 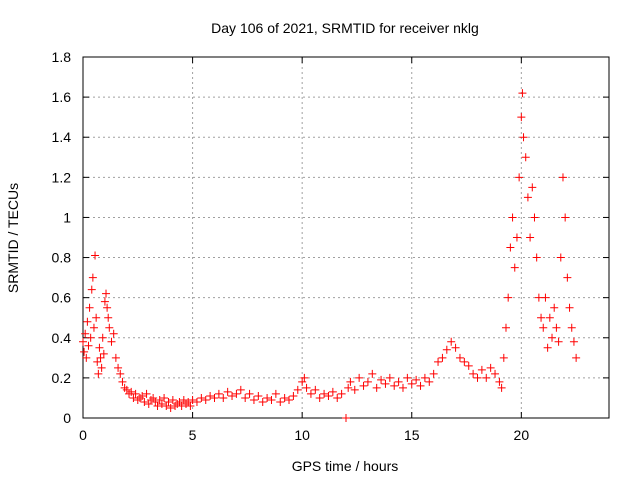 What do you see at coordinates (193, 435) in the screenshot?
I see `x-tick-label: 5` at bounding box center [193, 435].